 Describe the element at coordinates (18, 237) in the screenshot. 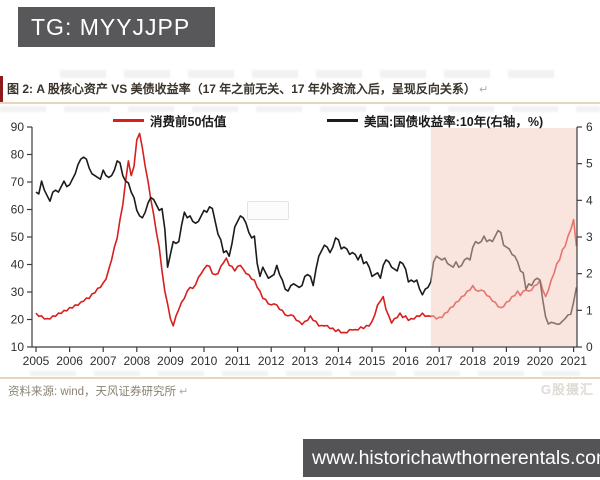

I see `y-axis-tick-label-left: 50` at that location.